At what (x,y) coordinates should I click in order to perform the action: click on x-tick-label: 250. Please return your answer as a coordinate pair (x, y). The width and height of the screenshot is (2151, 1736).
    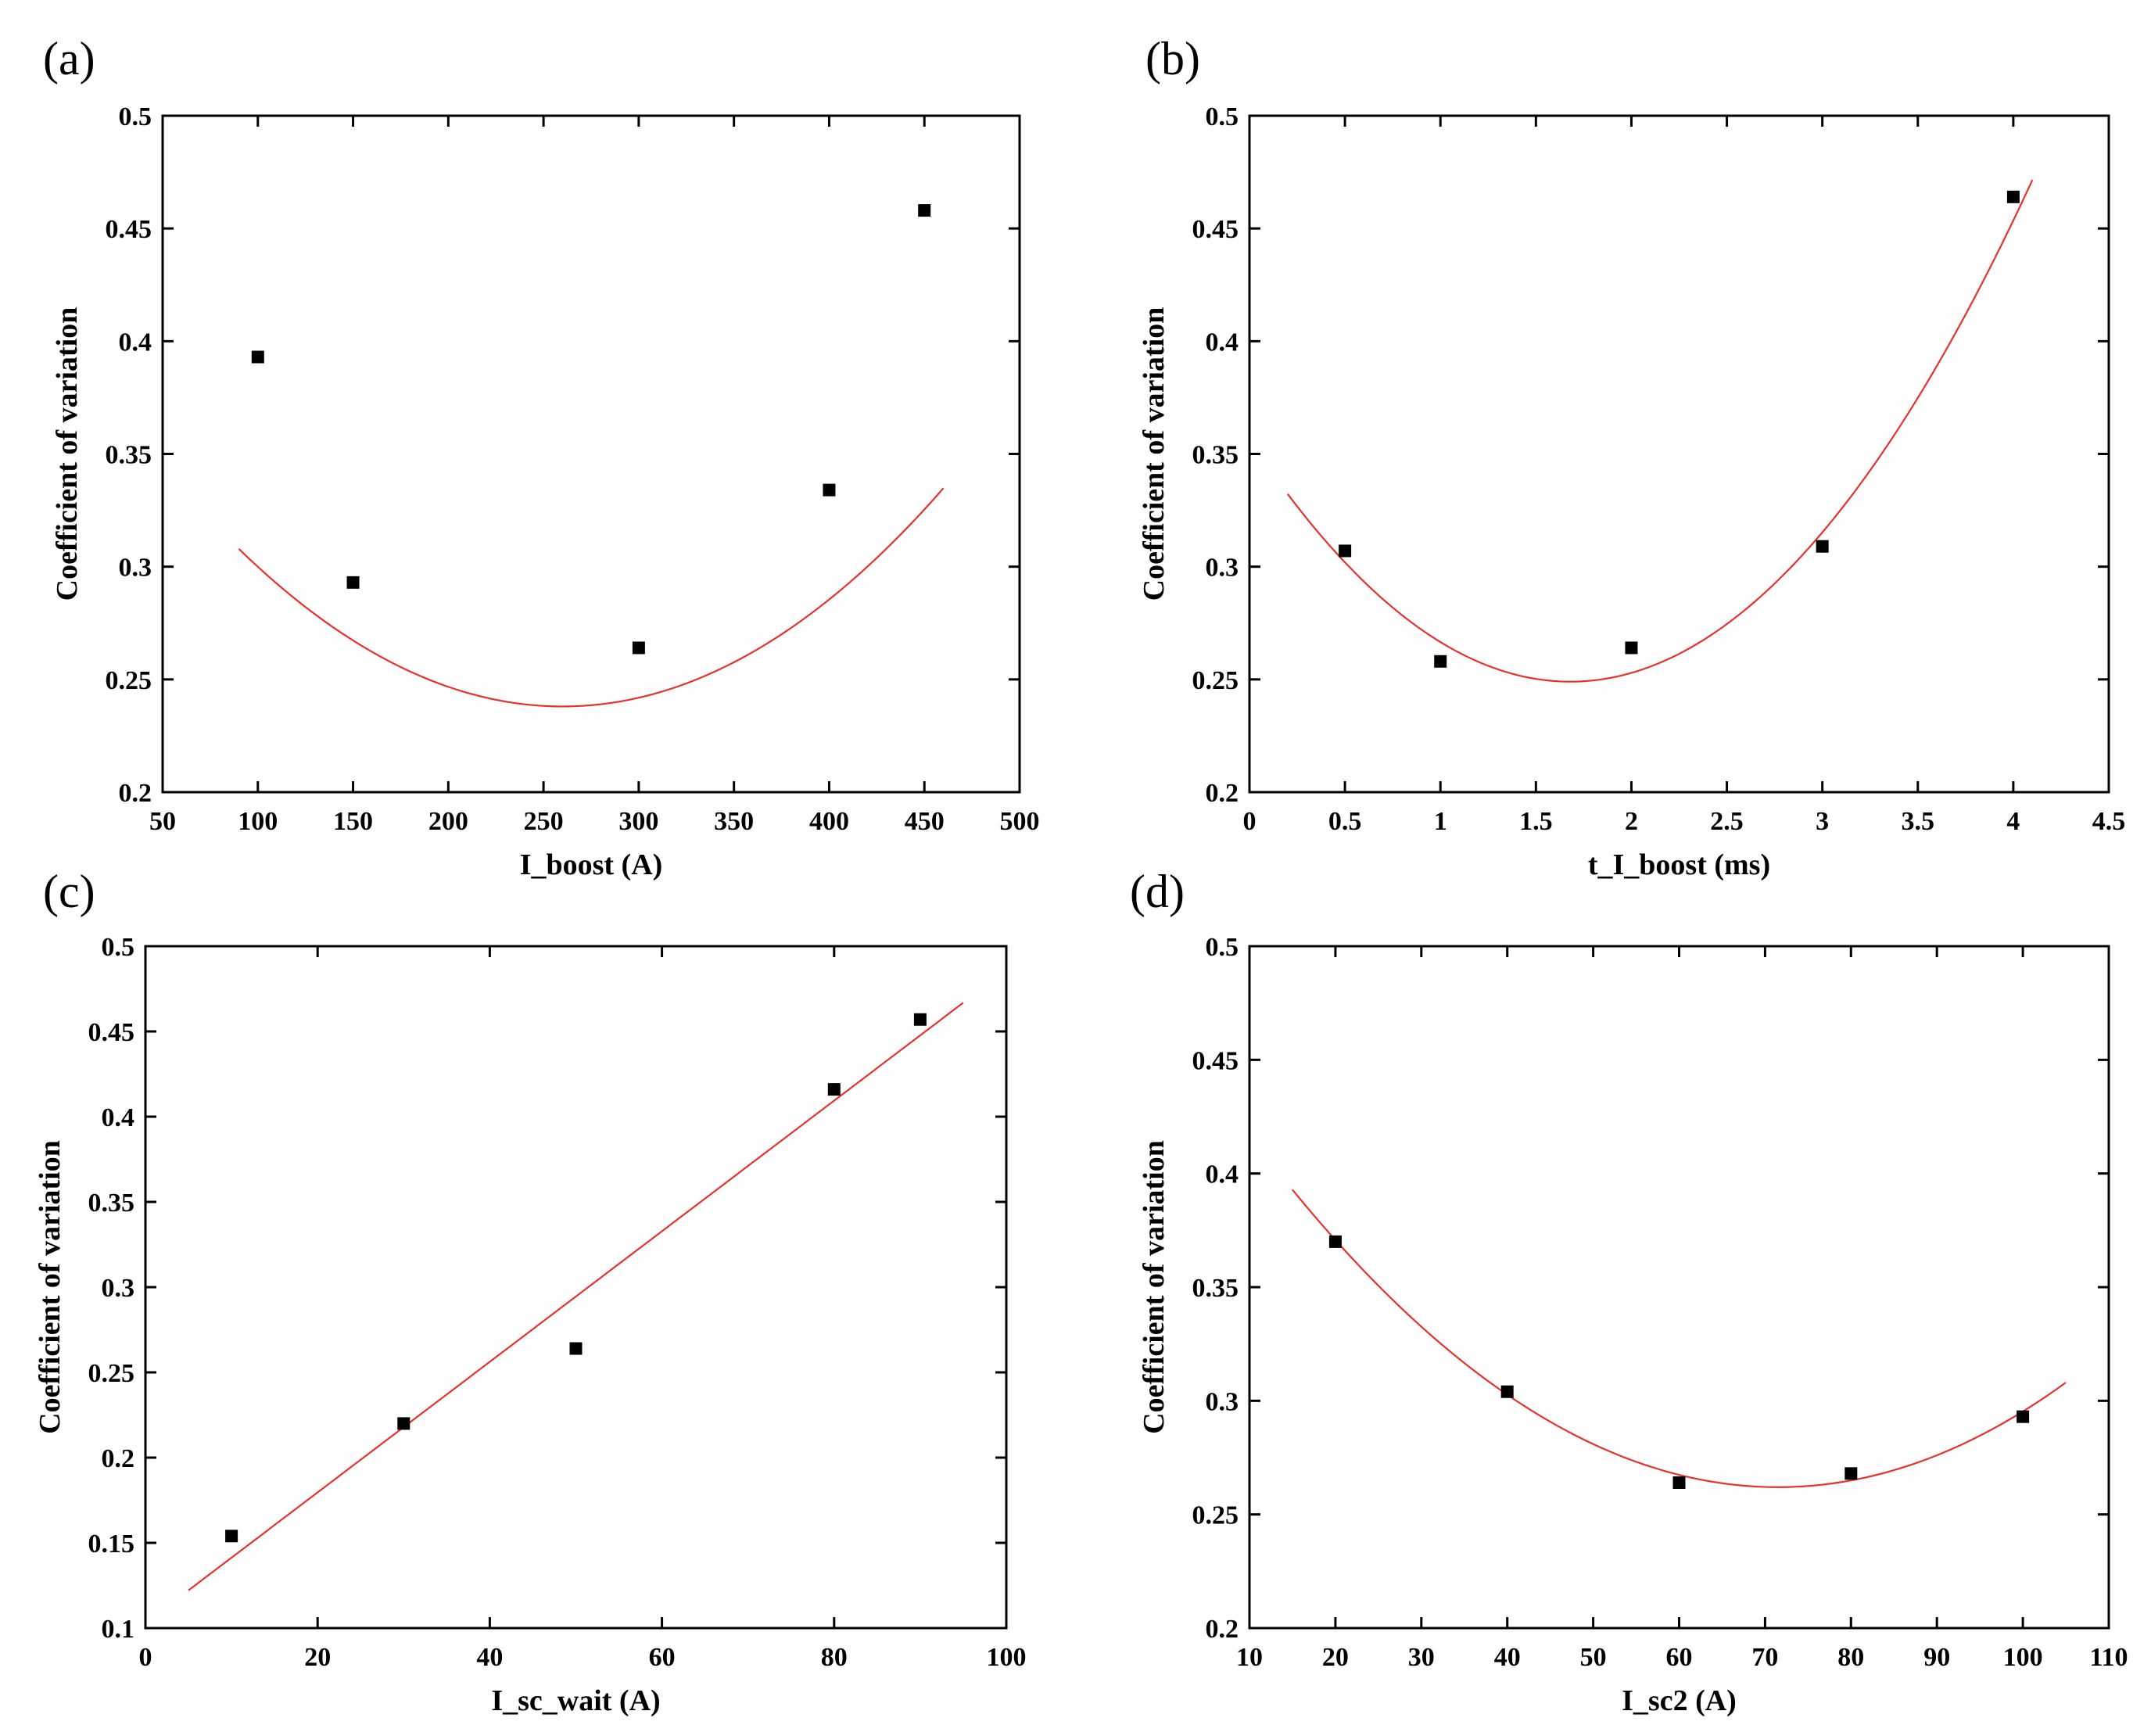
    Looking at the image, I should click on (544, 822).